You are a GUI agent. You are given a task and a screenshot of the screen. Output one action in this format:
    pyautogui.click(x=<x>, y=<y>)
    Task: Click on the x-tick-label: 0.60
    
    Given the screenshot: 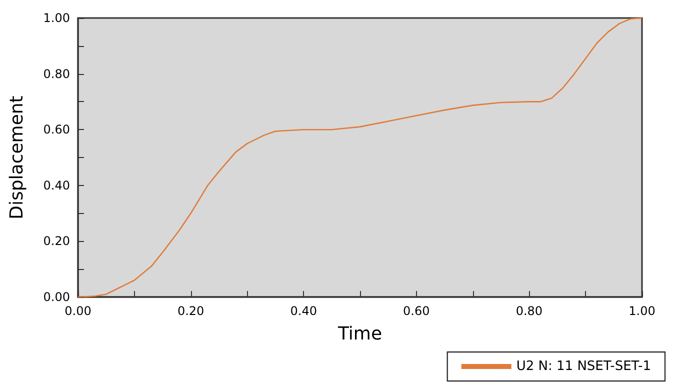 What is the action you would take?
    pyautogui.click(x=416, y=311)
    